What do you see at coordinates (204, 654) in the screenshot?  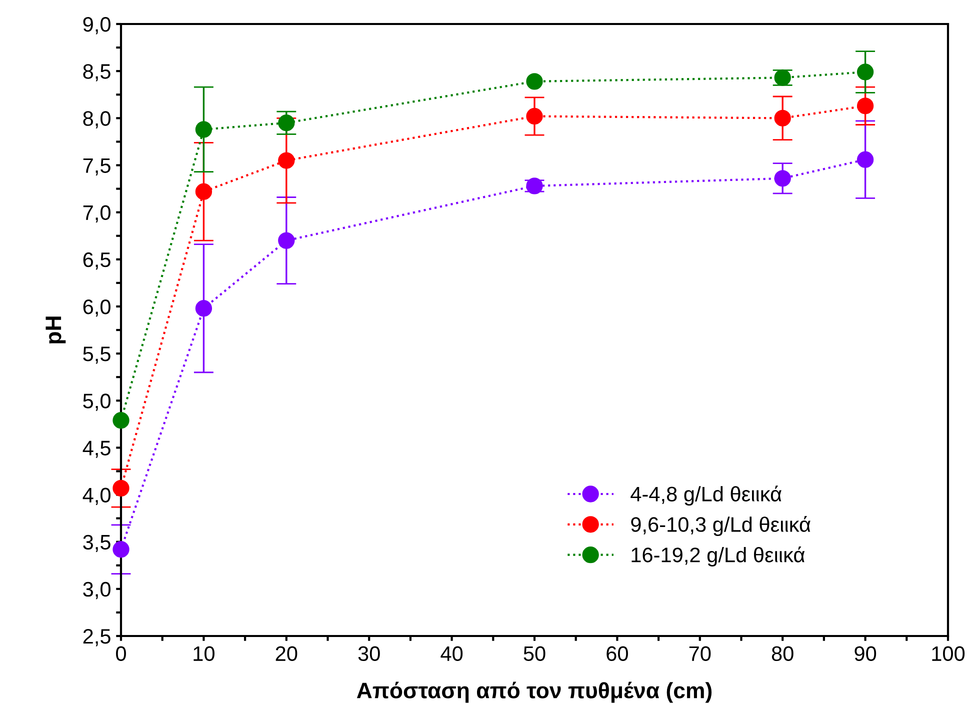 I see `x-tick-label: 10` at bounding box center [204, 654].